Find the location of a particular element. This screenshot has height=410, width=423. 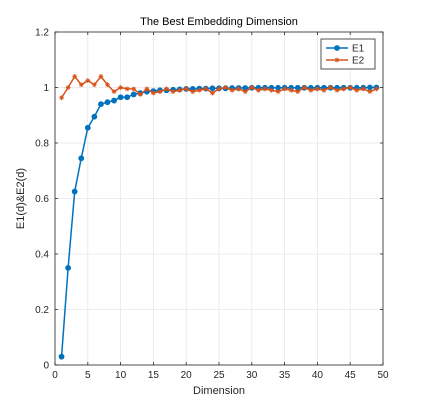

y-tick-label: 0.4 is located at coordinates (42, 255).